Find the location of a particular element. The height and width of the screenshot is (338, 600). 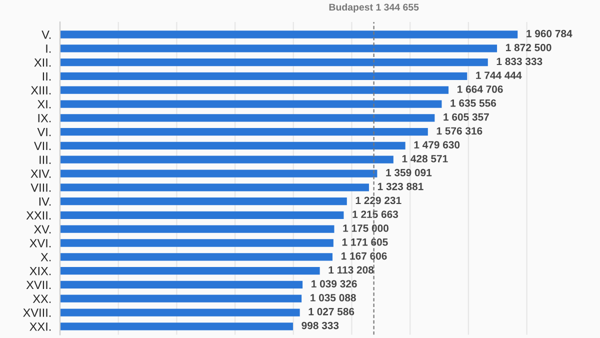

y-tick-label: XV. is located at coordinates (42, 229).